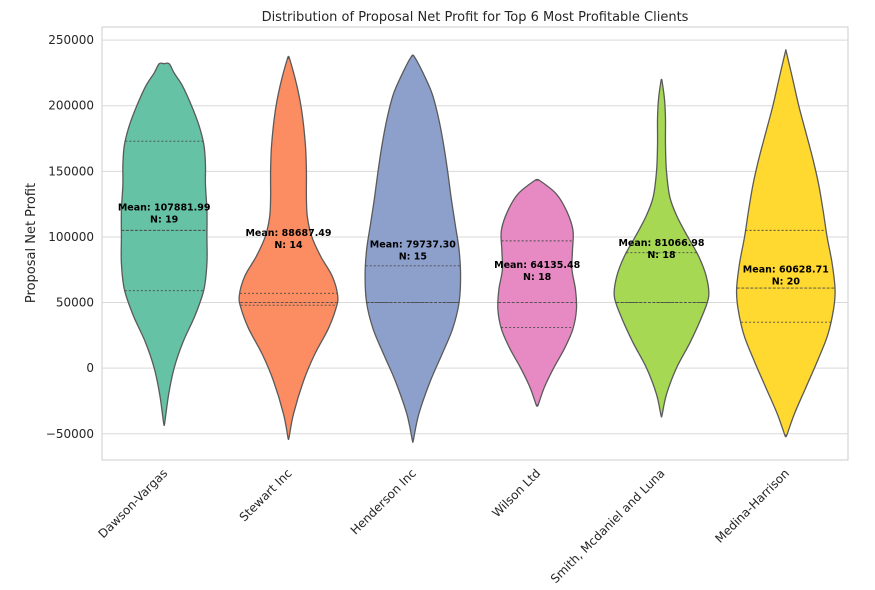 Image resolution: width=875 pixels, height=590 pixels. I want to click on count-annotation: N: 19, so click(164, 220).